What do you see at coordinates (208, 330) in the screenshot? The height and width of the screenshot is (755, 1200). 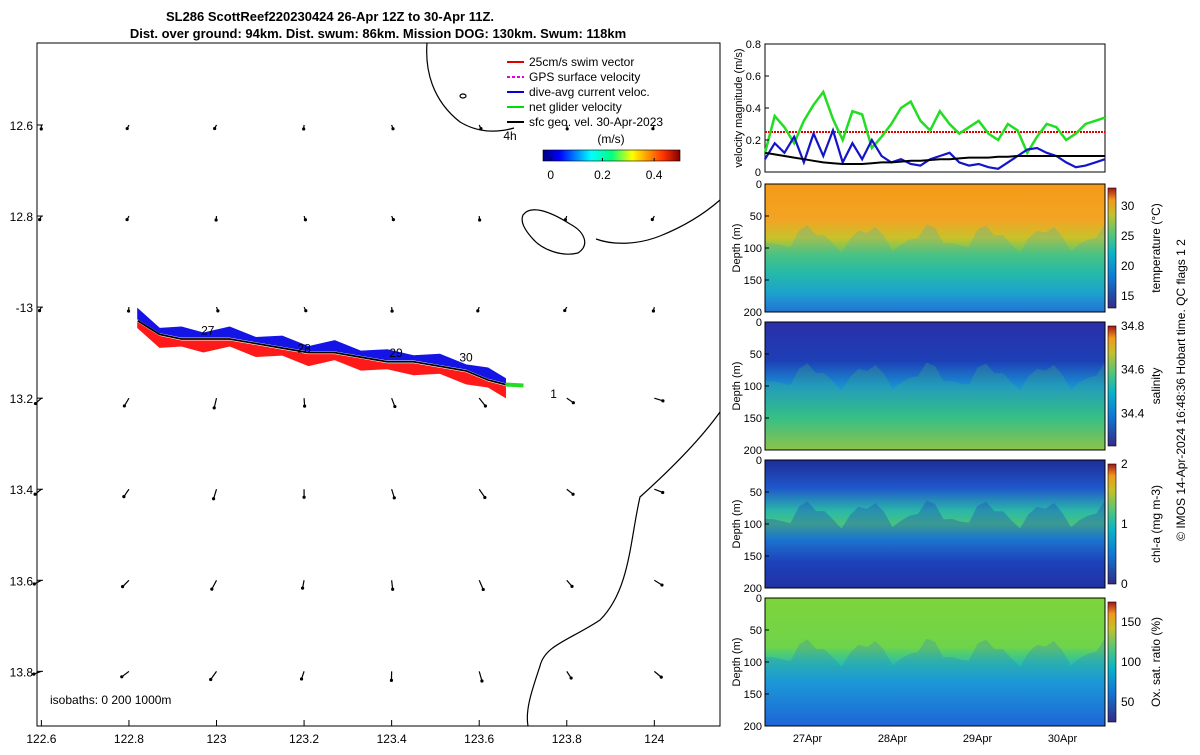 I see `track-day-label: 27` at bounding box center [208, 330].